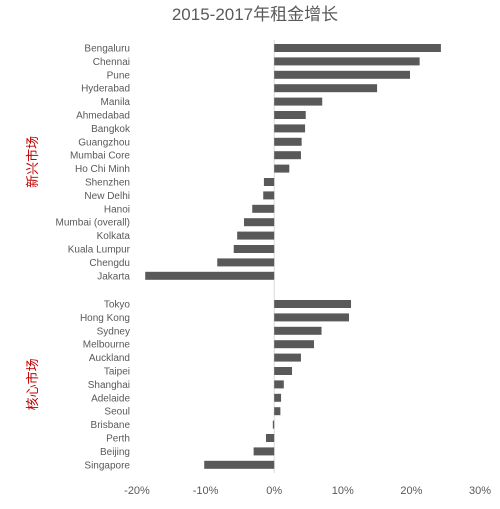  I want to click on category-label: Jakarta, so click(113, 276).